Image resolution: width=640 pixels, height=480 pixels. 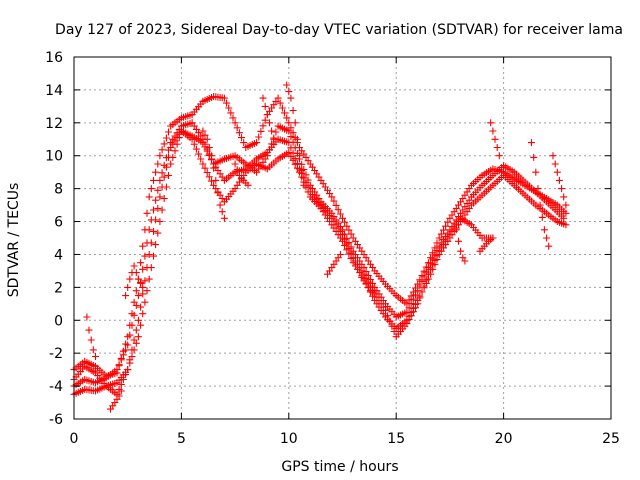 I want to click on series-branch-g, so click(x=295, y=135).